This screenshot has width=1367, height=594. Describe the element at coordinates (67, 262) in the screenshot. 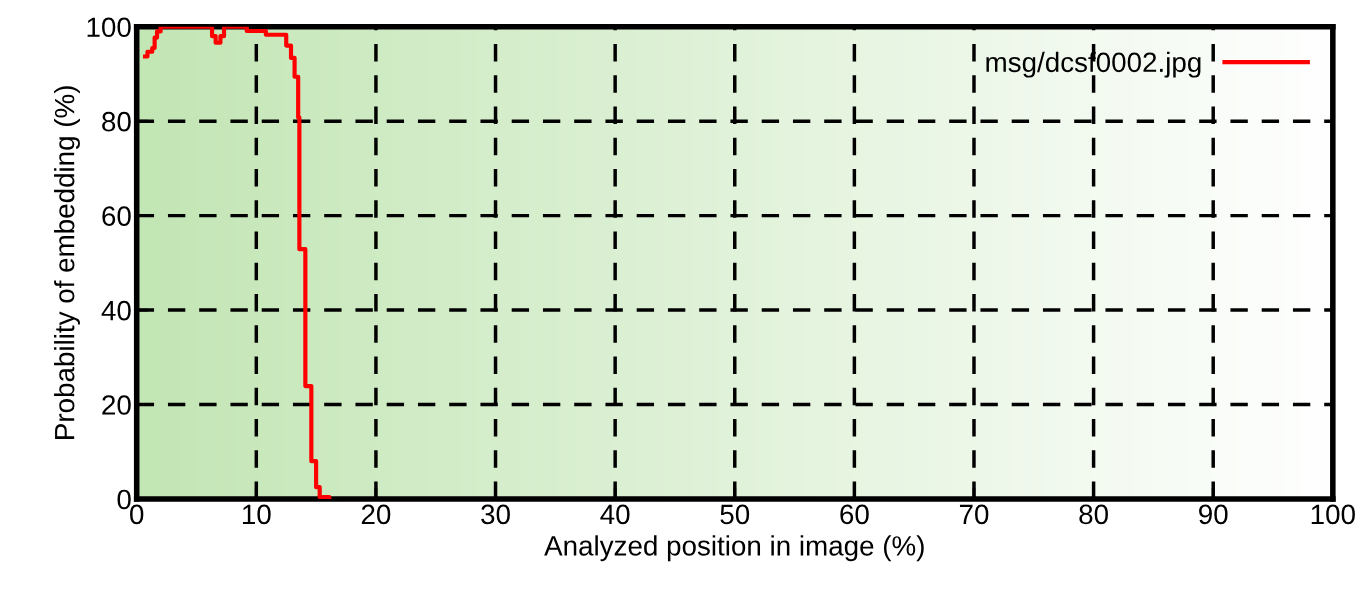

I see `y-axis-title: Probability of embedding (%)` at that location.